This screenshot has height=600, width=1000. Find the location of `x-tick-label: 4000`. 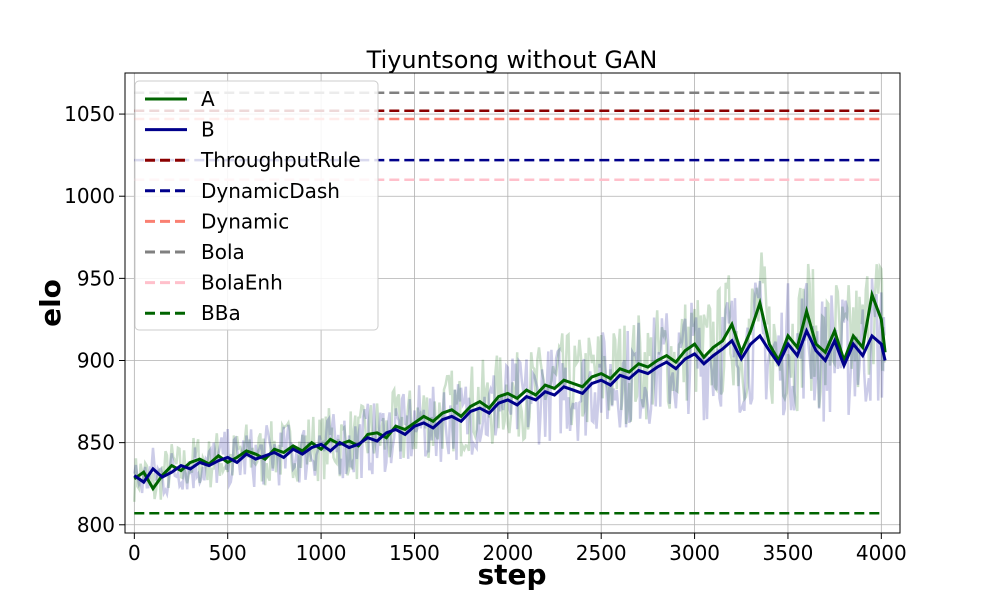

x-tick-label: 4000 is located at coordinates (881, 553).